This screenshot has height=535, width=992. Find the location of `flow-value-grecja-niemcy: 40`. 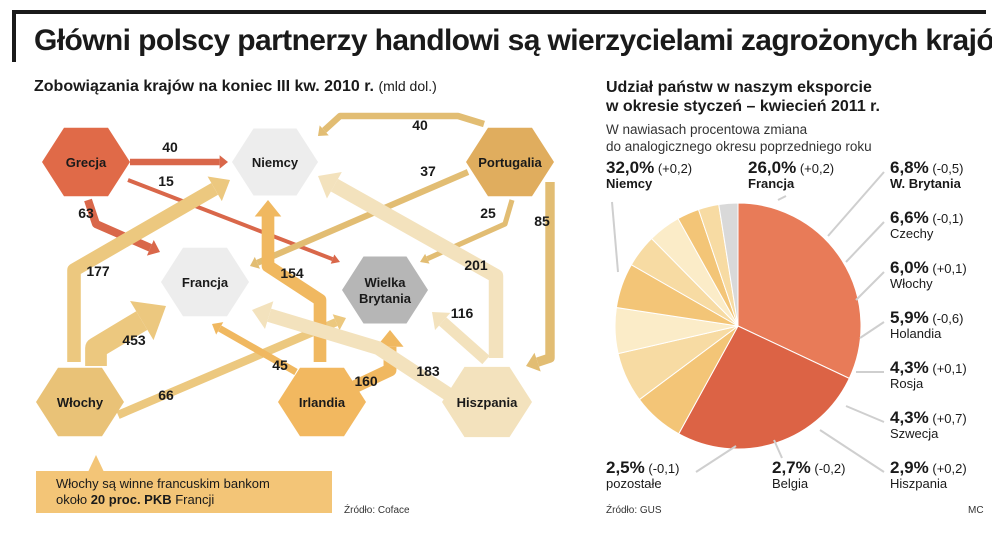

flow-value-grecja-niemcy: 40 is located at coordinates (170, 147).